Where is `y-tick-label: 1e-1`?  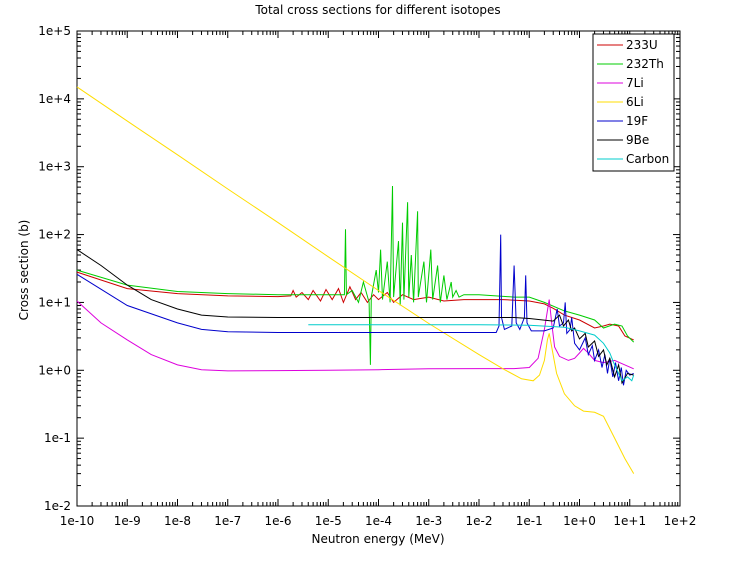
y-tick-label: 1e-1 is located at coordinates (57, 438).